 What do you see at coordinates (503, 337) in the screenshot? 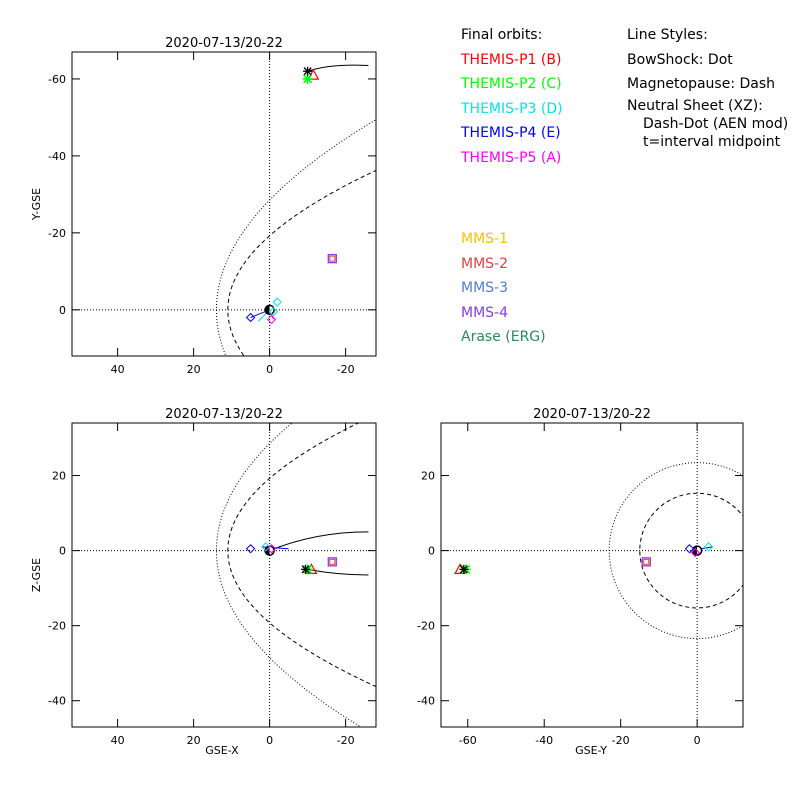
I see `legend-arase: Arase (ERG)` at bounding box center [503, 337].